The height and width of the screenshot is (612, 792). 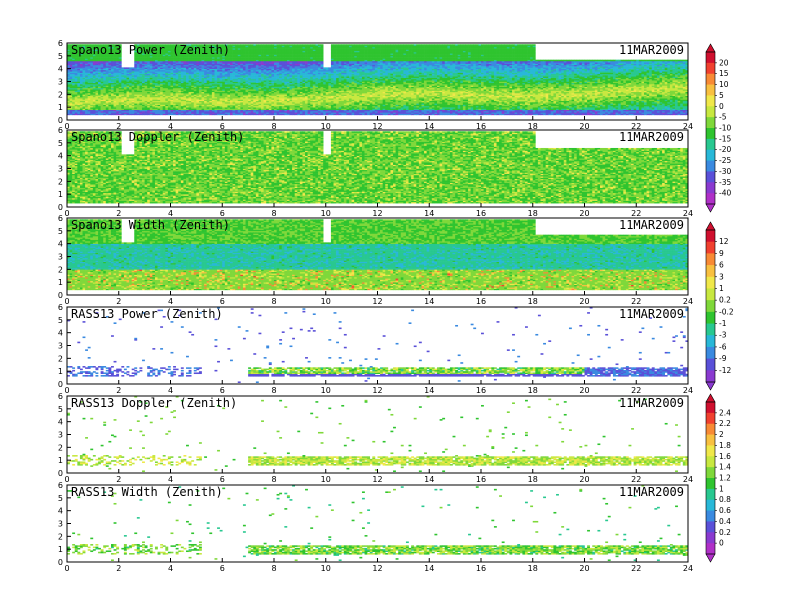 What do you see at coordinates (710, 558) in the screenshot?
I see `colorbar-bottom-arrow` at bounding box center [710, 558].